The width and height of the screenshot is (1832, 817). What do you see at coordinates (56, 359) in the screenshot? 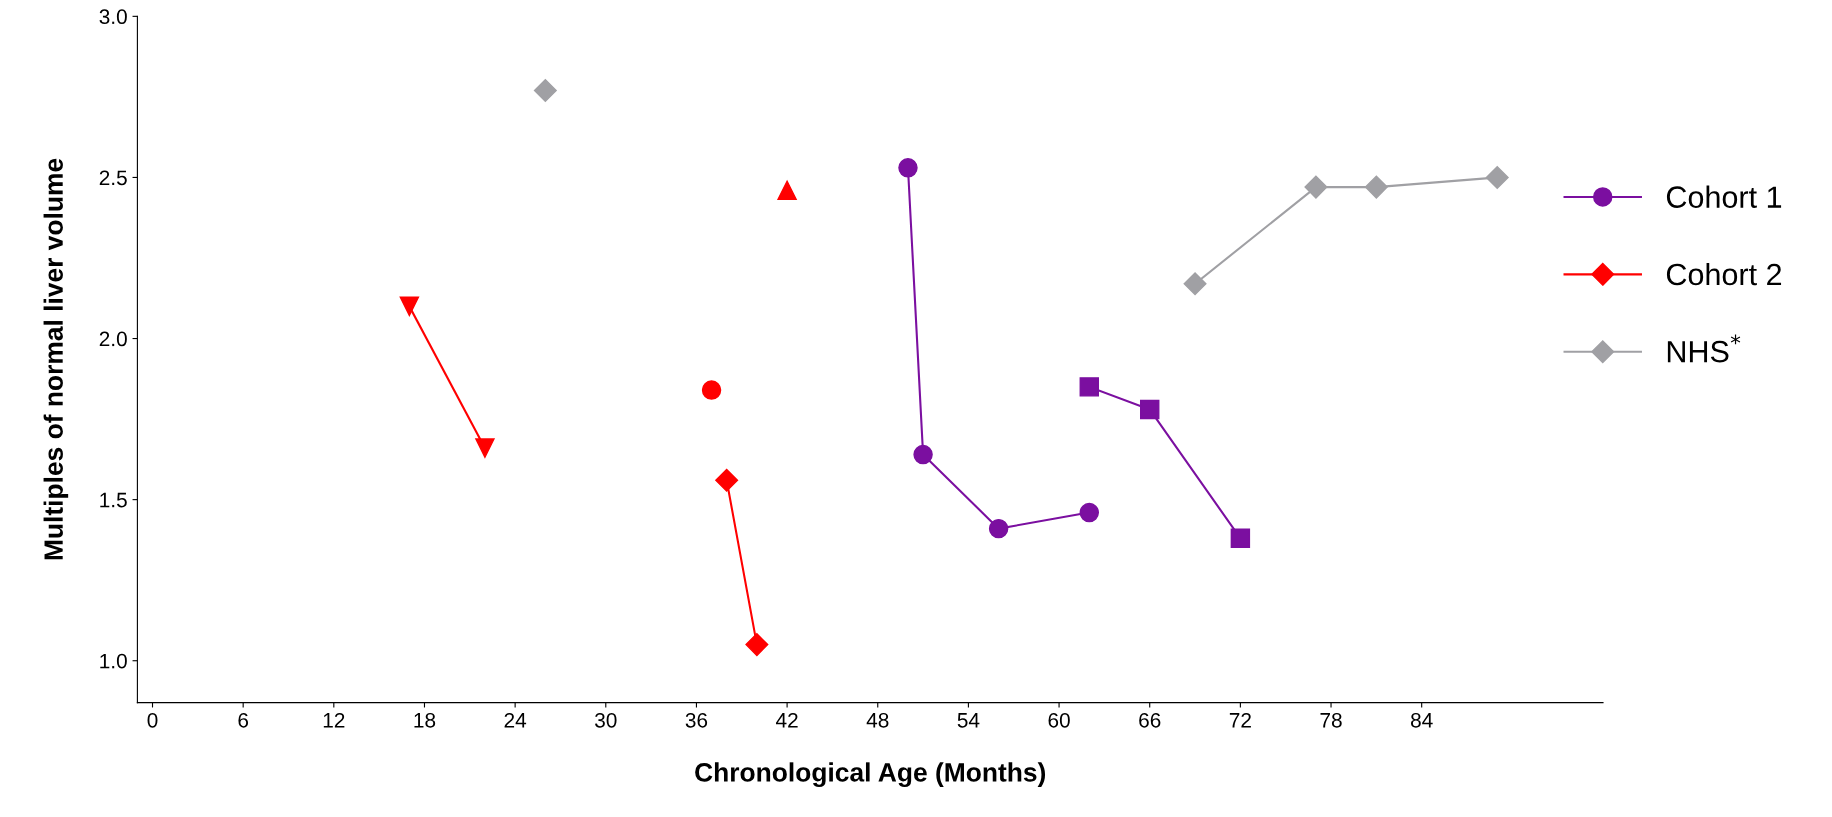
I see `y-axis-title: Multiples of normal liver volume` at bounding box center [56, 359].